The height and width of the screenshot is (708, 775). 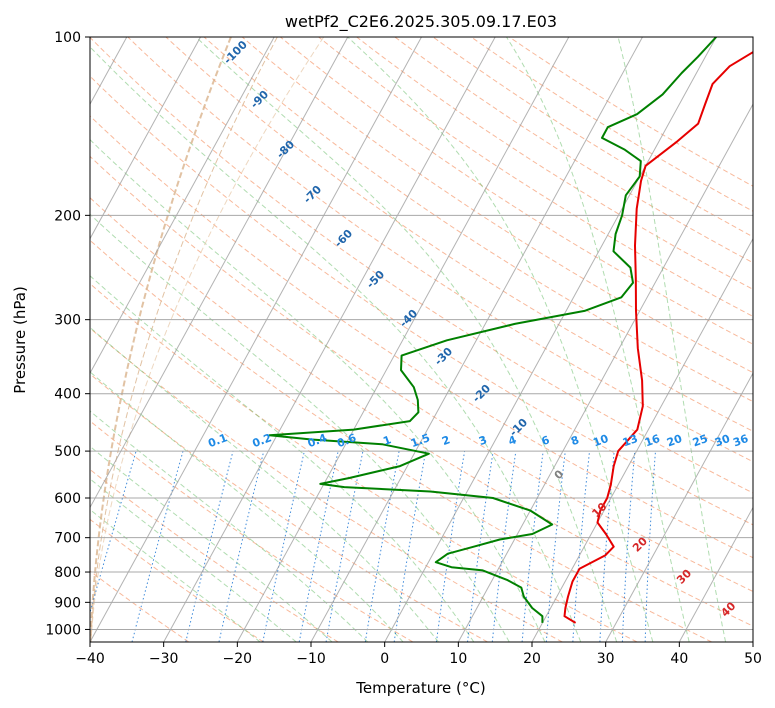 I want to click on dry-adiabat-label: -70, so click(x=312, y=194).